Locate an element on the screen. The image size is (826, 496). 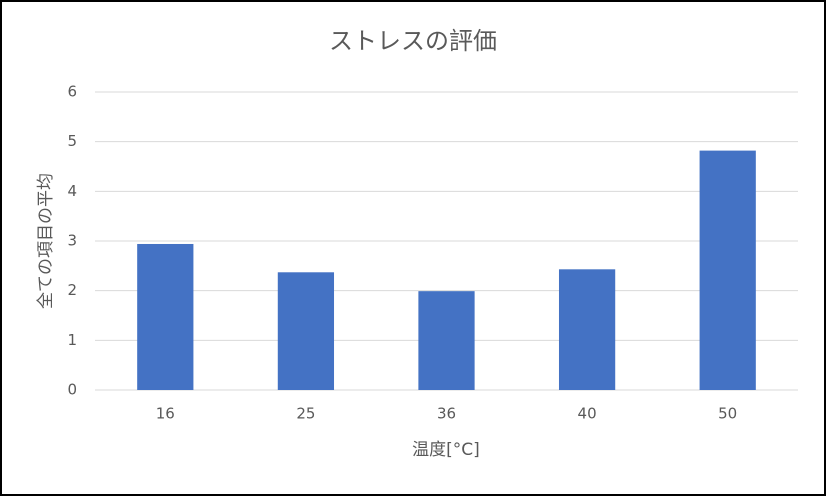
y-axis-label: 全ての項目の平均 is located at coordinates (46, 241).